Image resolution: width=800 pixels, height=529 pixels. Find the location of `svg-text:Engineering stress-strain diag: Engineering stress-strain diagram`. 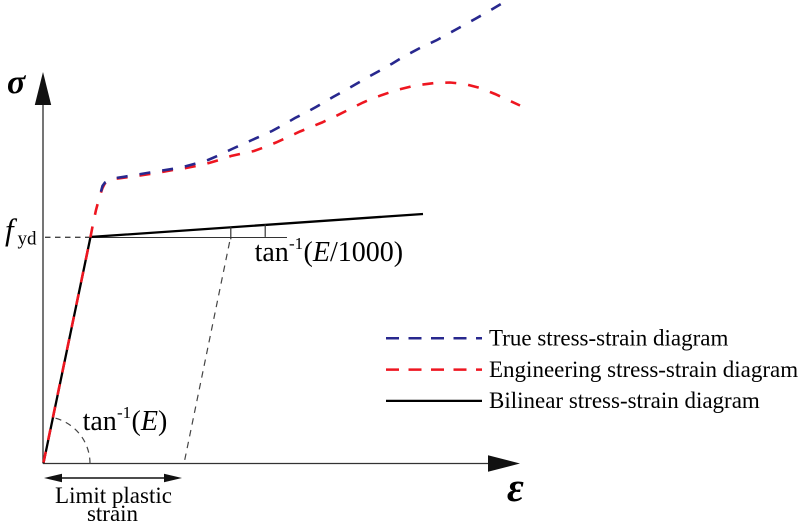

svg-text:Engineering stress-strain diag: Engineering stress-strain diagram is located at coordinates (643, 369).